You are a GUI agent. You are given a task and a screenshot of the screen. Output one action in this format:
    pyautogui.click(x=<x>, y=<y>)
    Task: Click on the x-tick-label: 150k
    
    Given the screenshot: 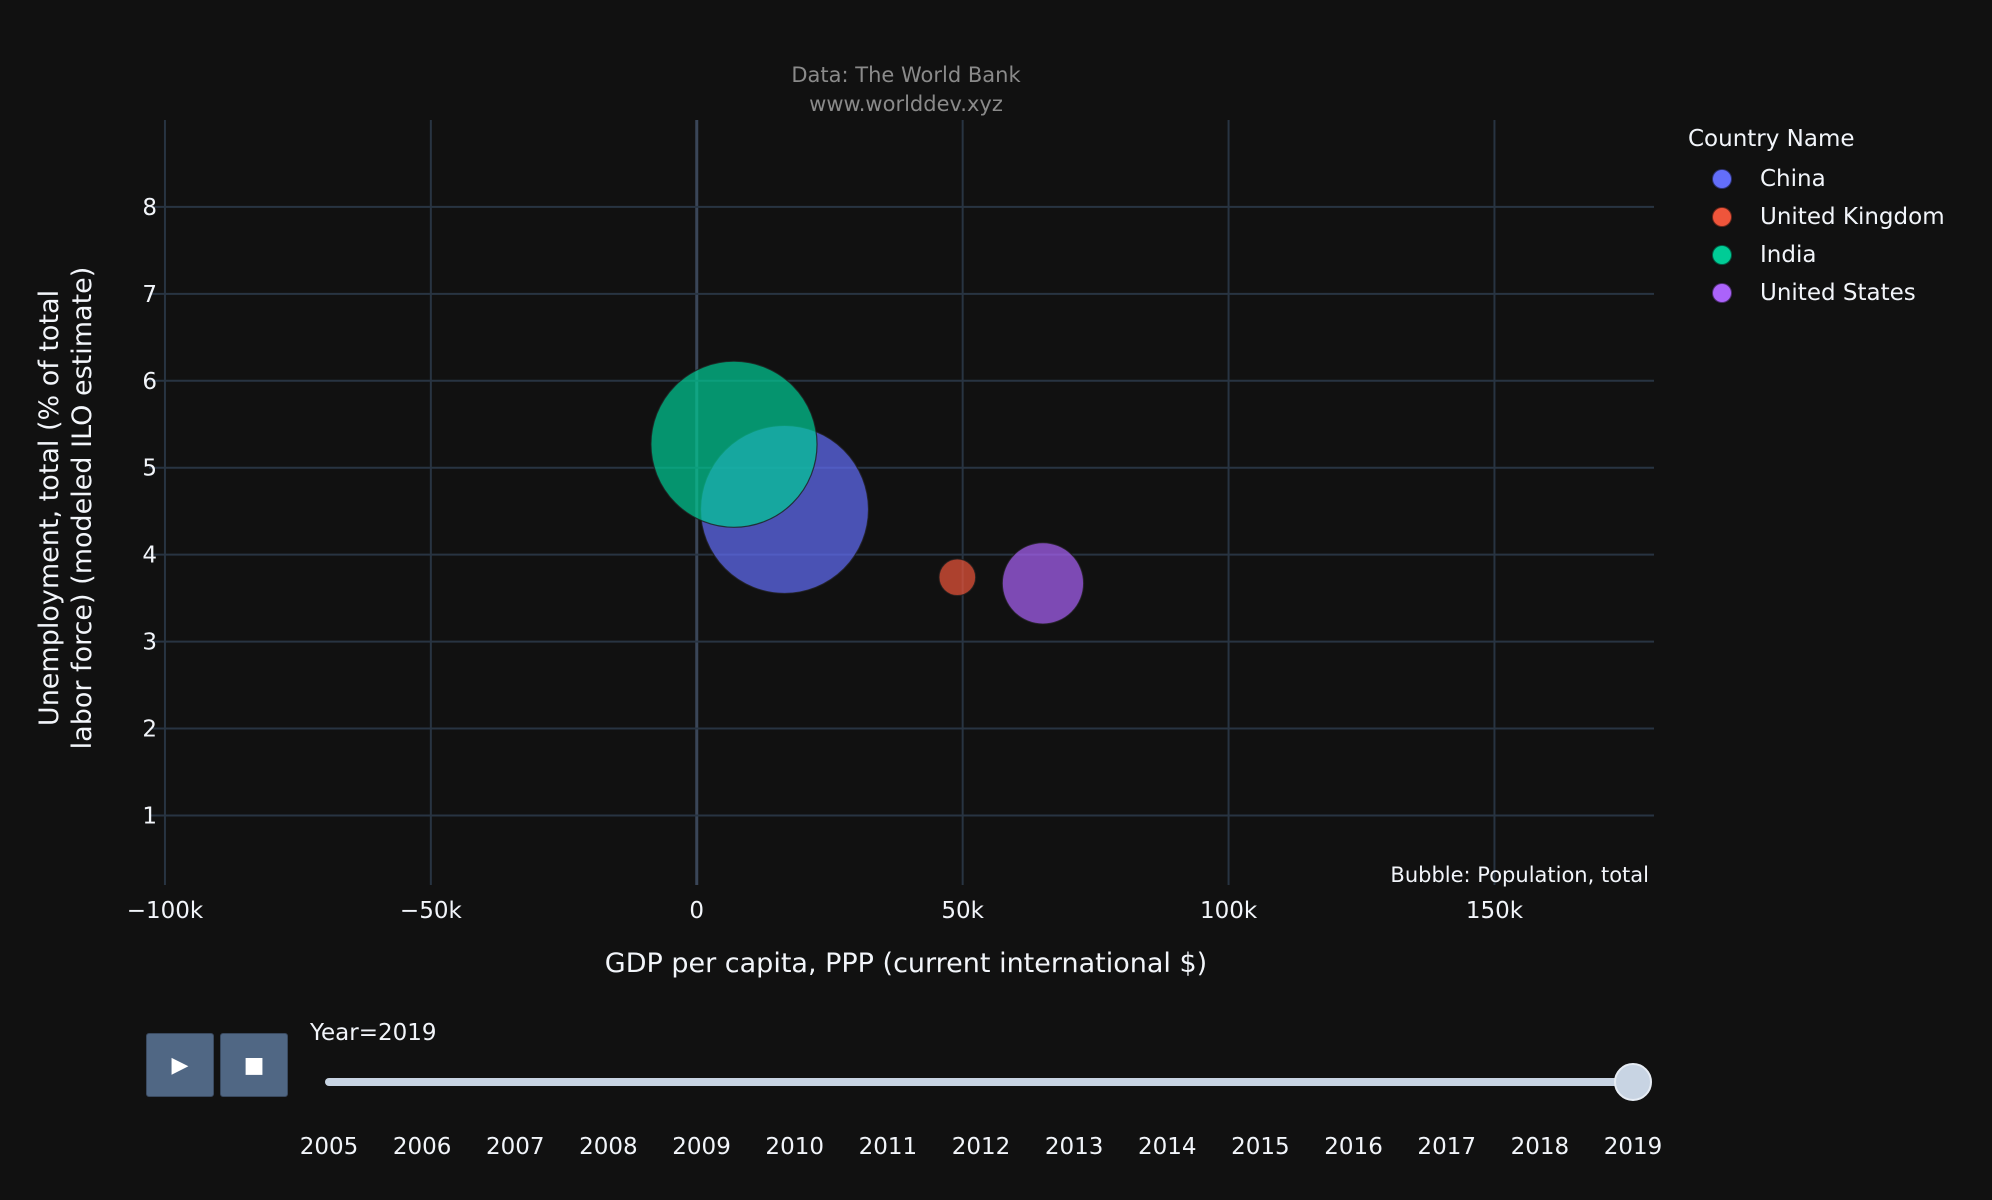 What is the action you would take?
    pyautogui.click(x=1495, y=911)
    